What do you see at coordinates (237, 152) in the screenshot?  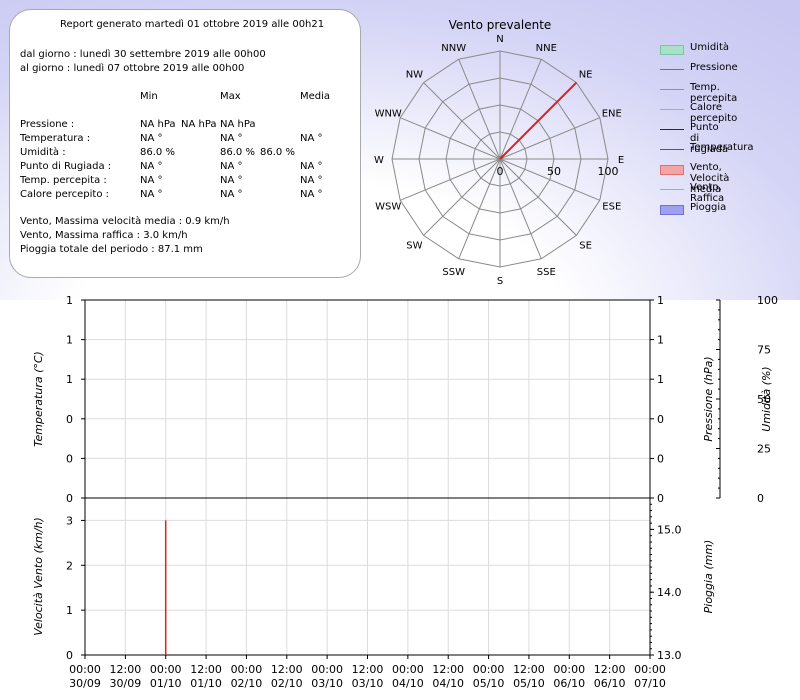 I see `row-humidity-max: 86.0 %` at bounding box center [237, 152].